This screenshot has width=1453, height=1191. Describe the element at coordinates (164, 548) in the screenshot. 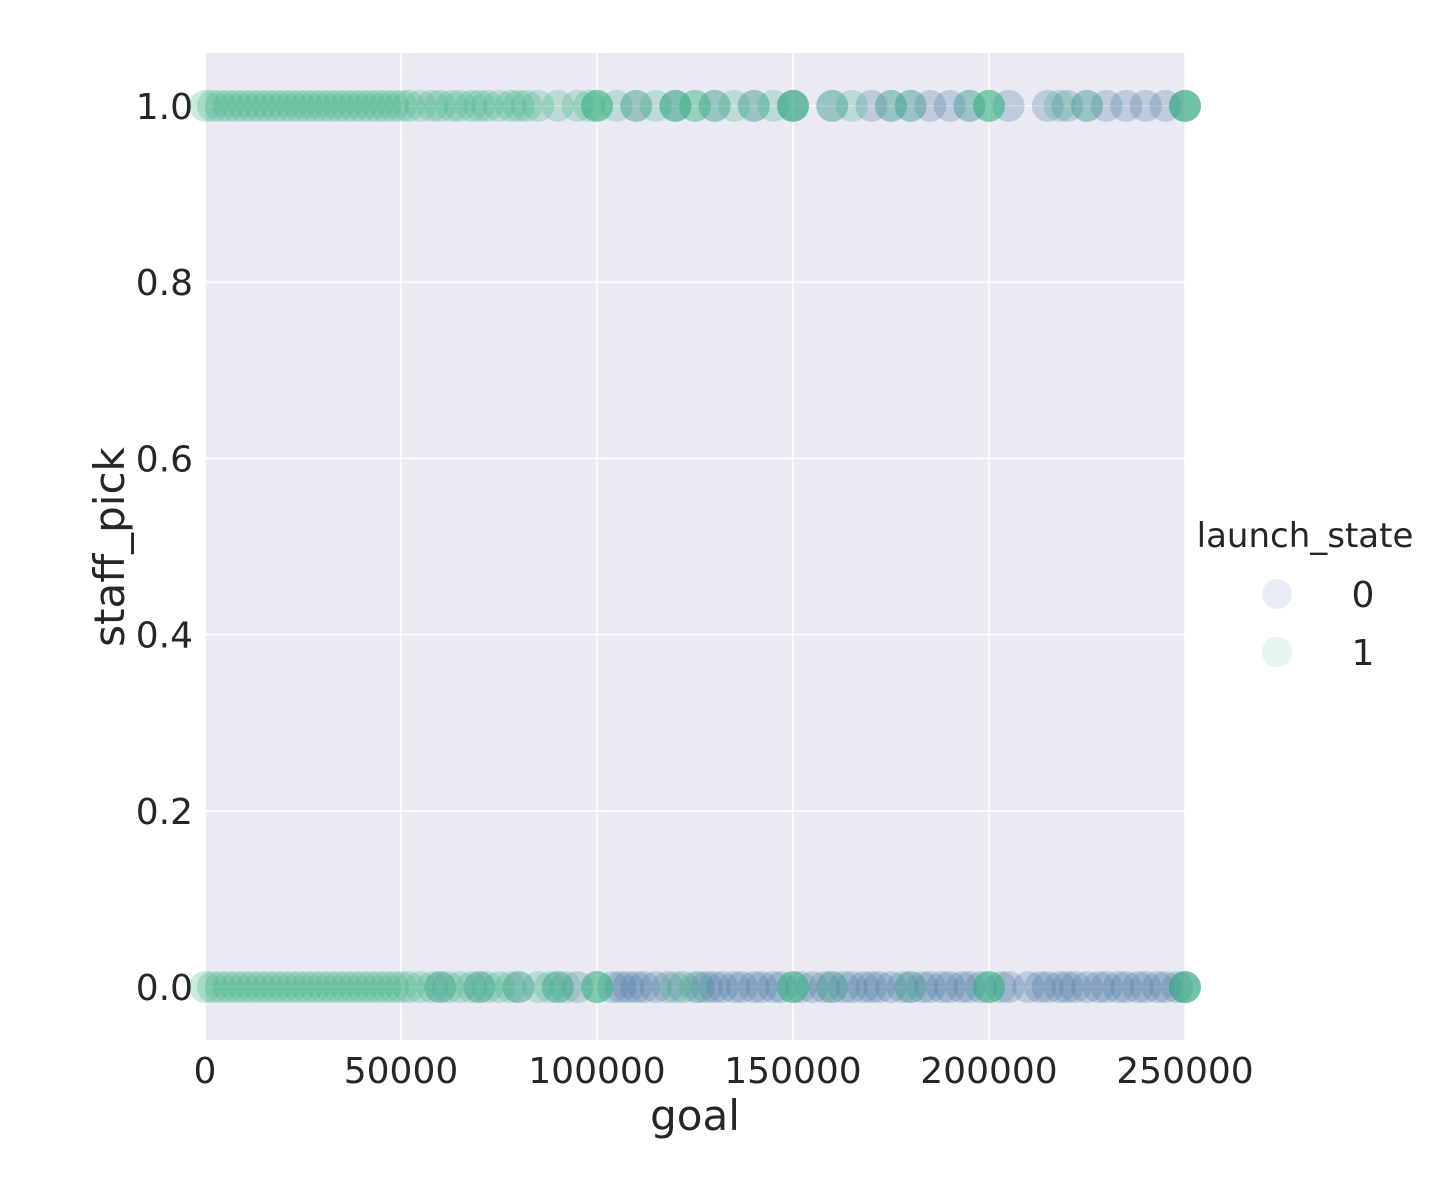

I see `y-tick-labels: 0.0 0.2 0.4 0.6 0.8 1.0` at that location.